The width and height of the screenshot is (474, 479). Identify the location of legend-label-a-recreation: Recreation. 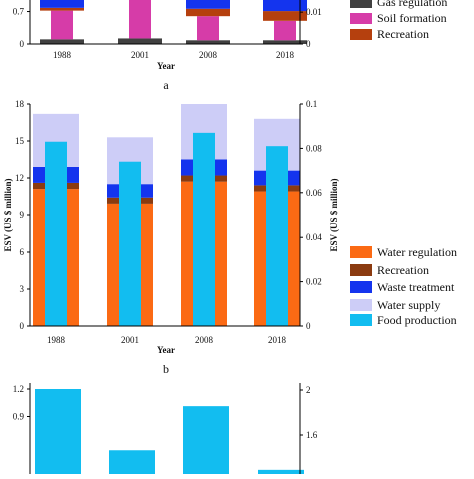
(403, 34).